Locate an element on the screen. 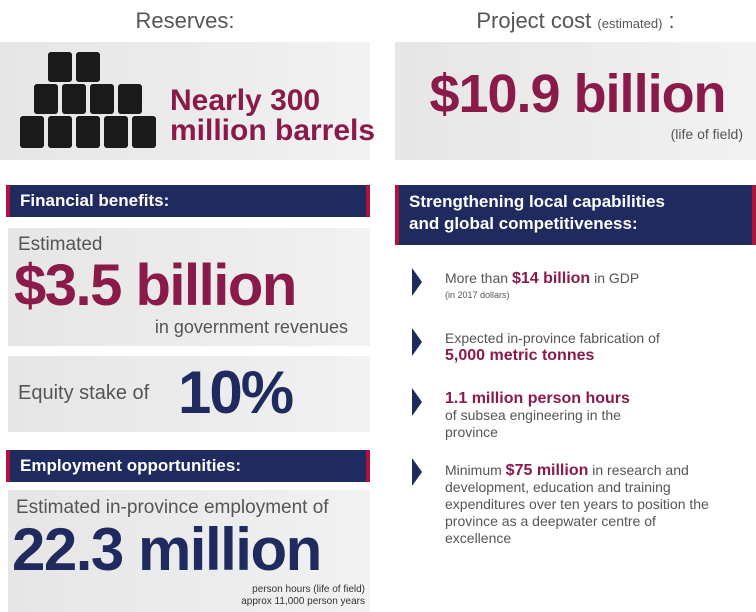 This screenshot has height=612, width=756. equity-box is located at coordinates (189, 394).